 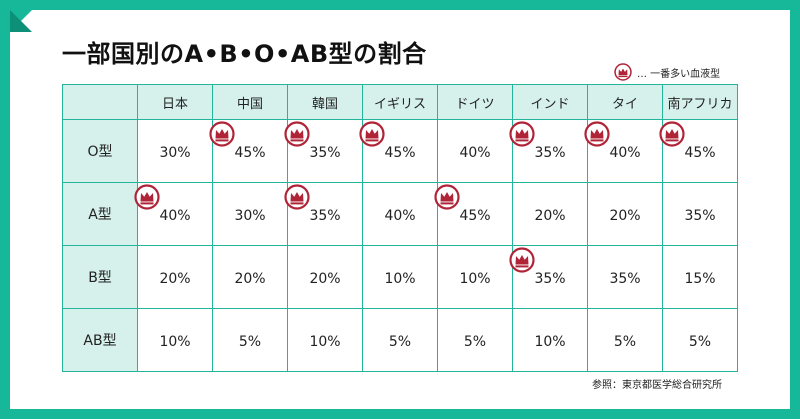 I want to click on row-label: B型, so click(x=100, y=277).